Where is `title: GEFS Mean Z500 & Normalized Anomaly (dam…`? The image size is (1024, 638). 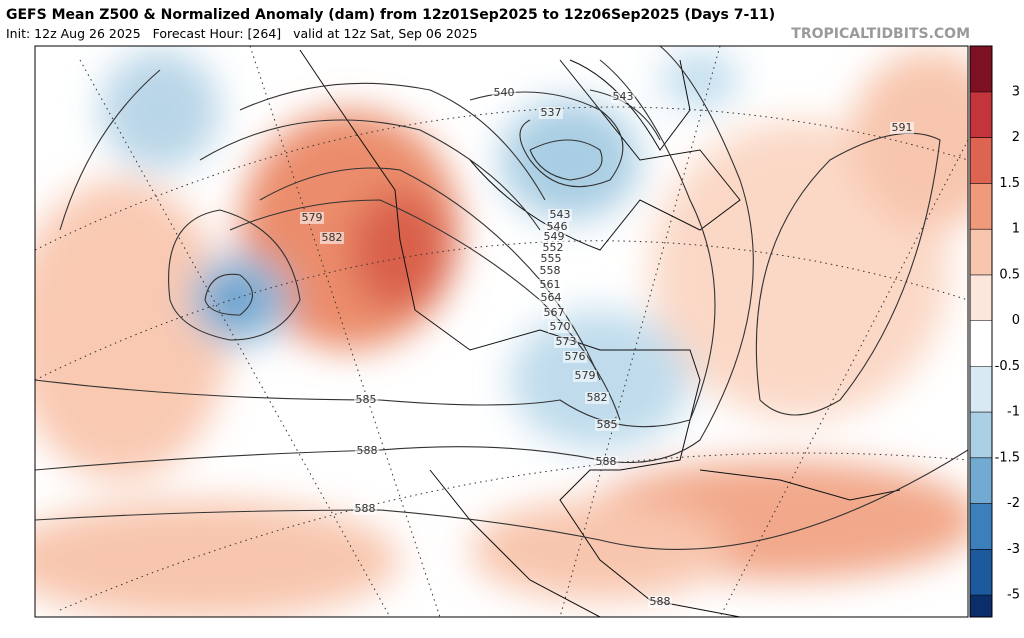
title: GEFS Mean Z500 & Normalized Anomaly (dam… is located at coordinates (390, 15).